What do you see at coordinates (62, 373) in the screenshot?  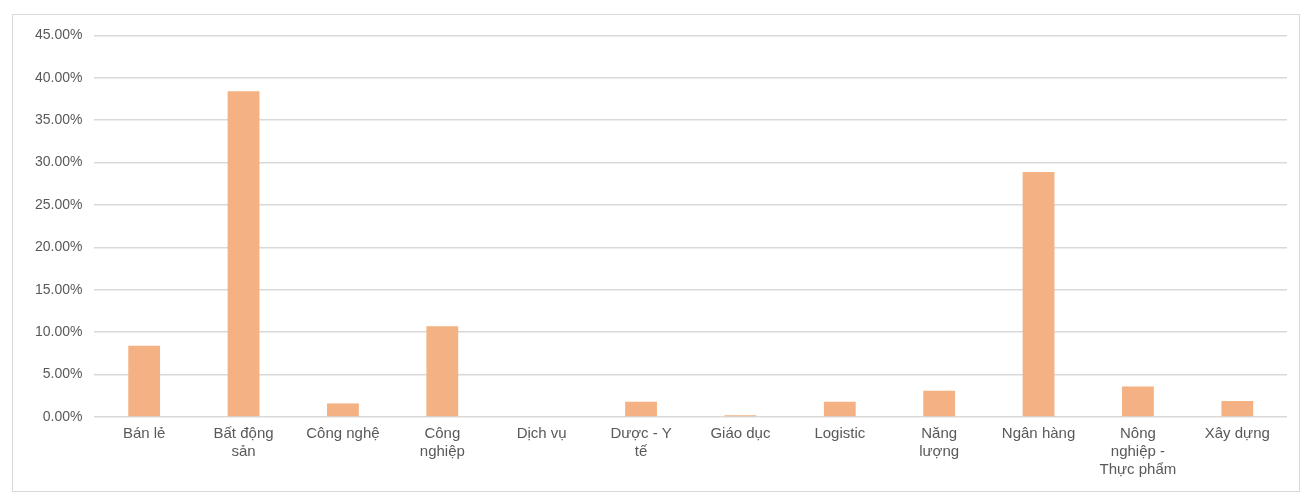 I see `y-tick-label: 5.00%` at bounding box center [62, 373].